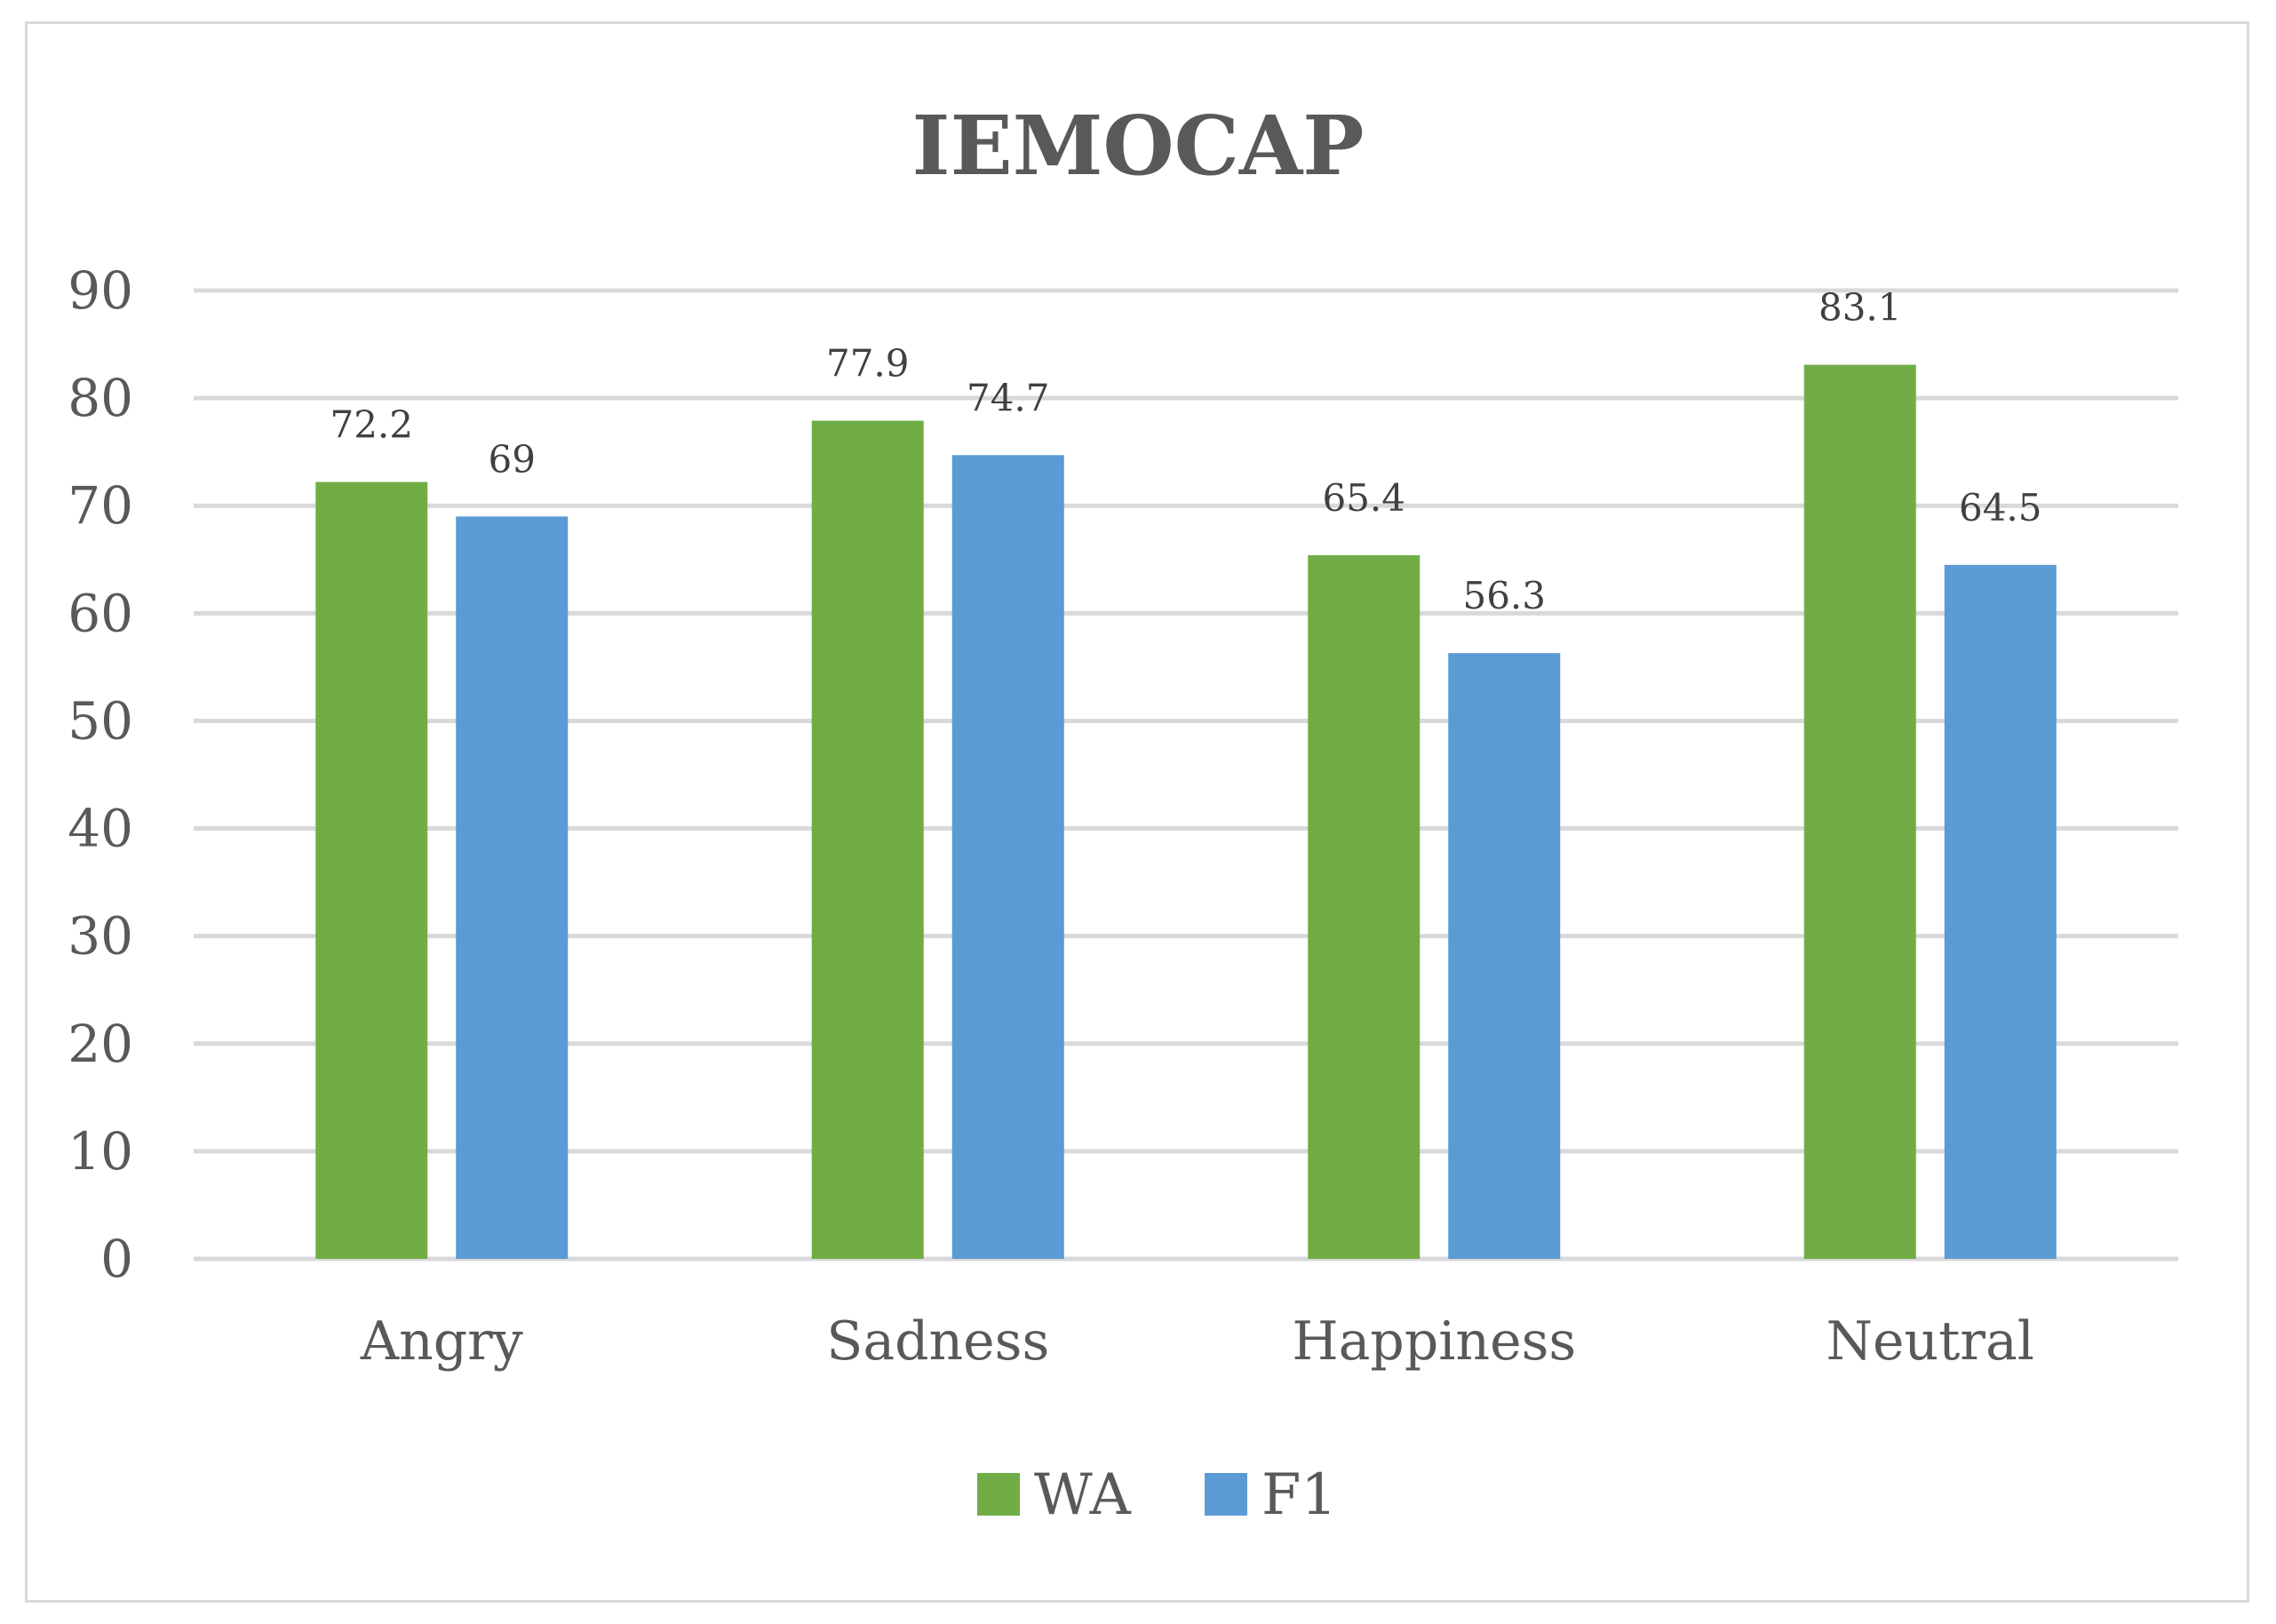 The height and width of the screenshot is (1624, 2276). Describe the element at coordinates (1504, 956) in the screenshot. I see `bar-happiness-f1` at that location.